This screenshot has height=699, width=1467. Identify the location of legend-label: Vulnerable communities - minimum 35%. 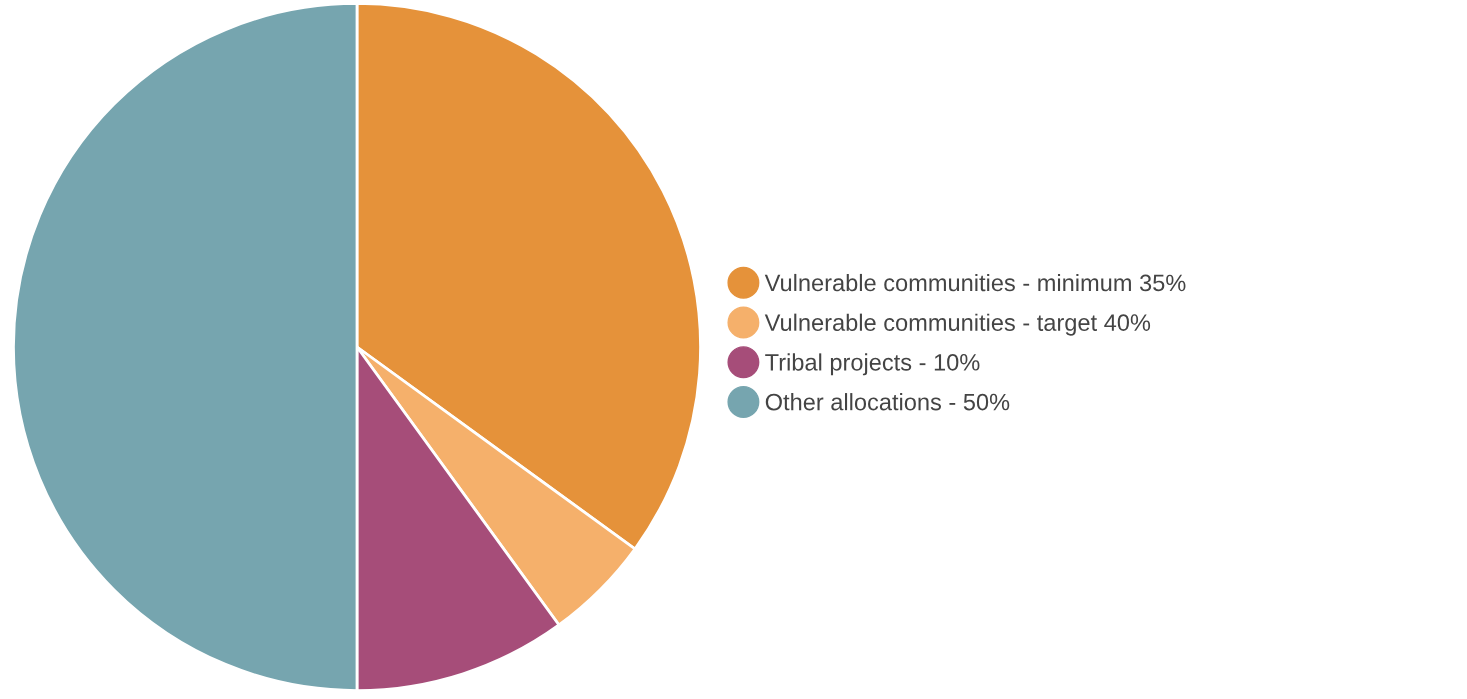
(975, 282).